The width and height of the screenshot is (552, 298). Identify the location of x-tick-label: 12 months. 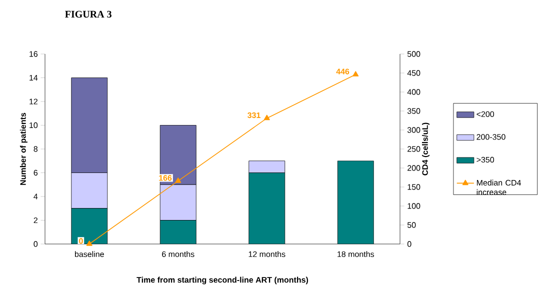
(267, 254).